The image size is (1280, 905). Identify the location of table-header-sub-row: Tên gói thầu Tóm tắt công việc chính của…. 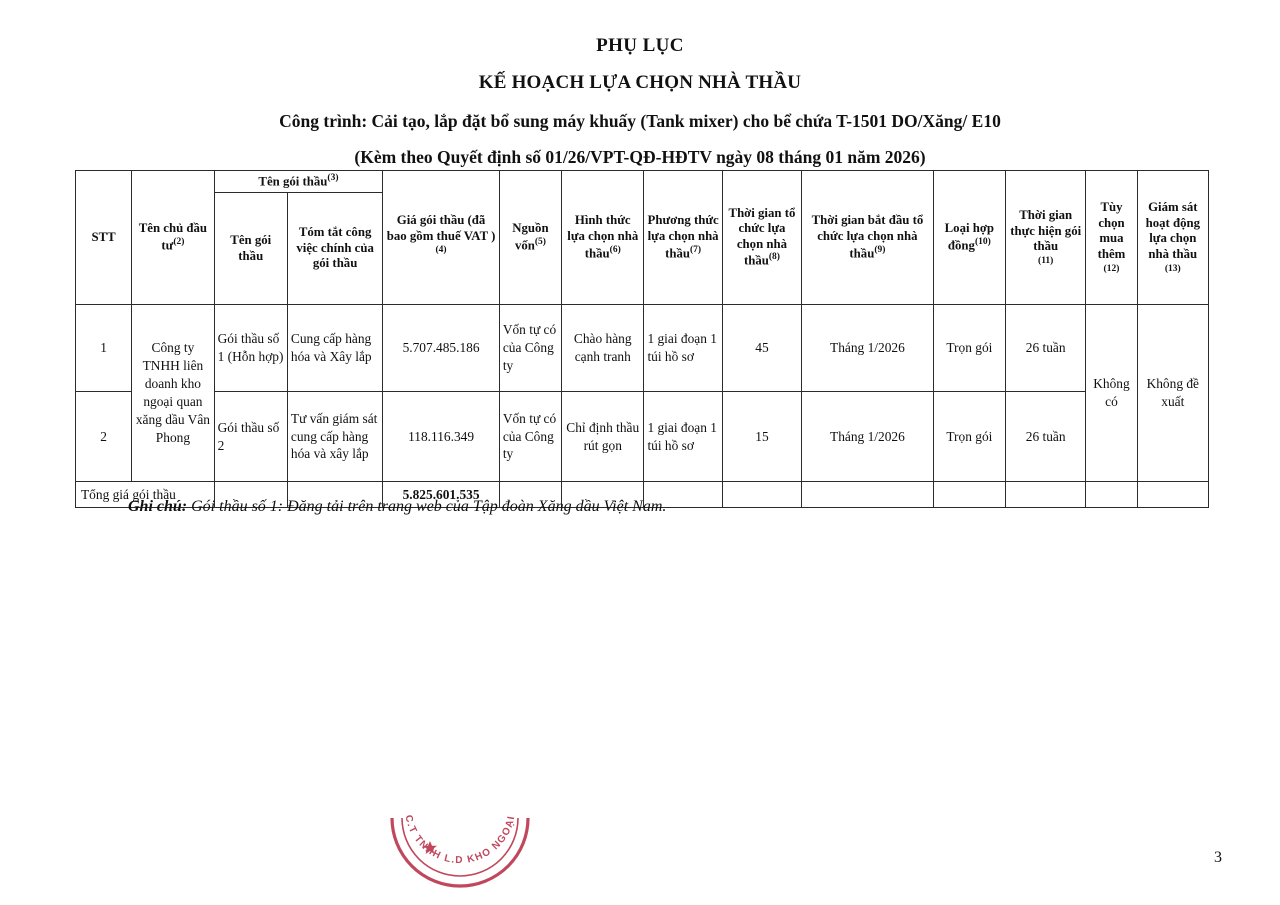
(642, 248).